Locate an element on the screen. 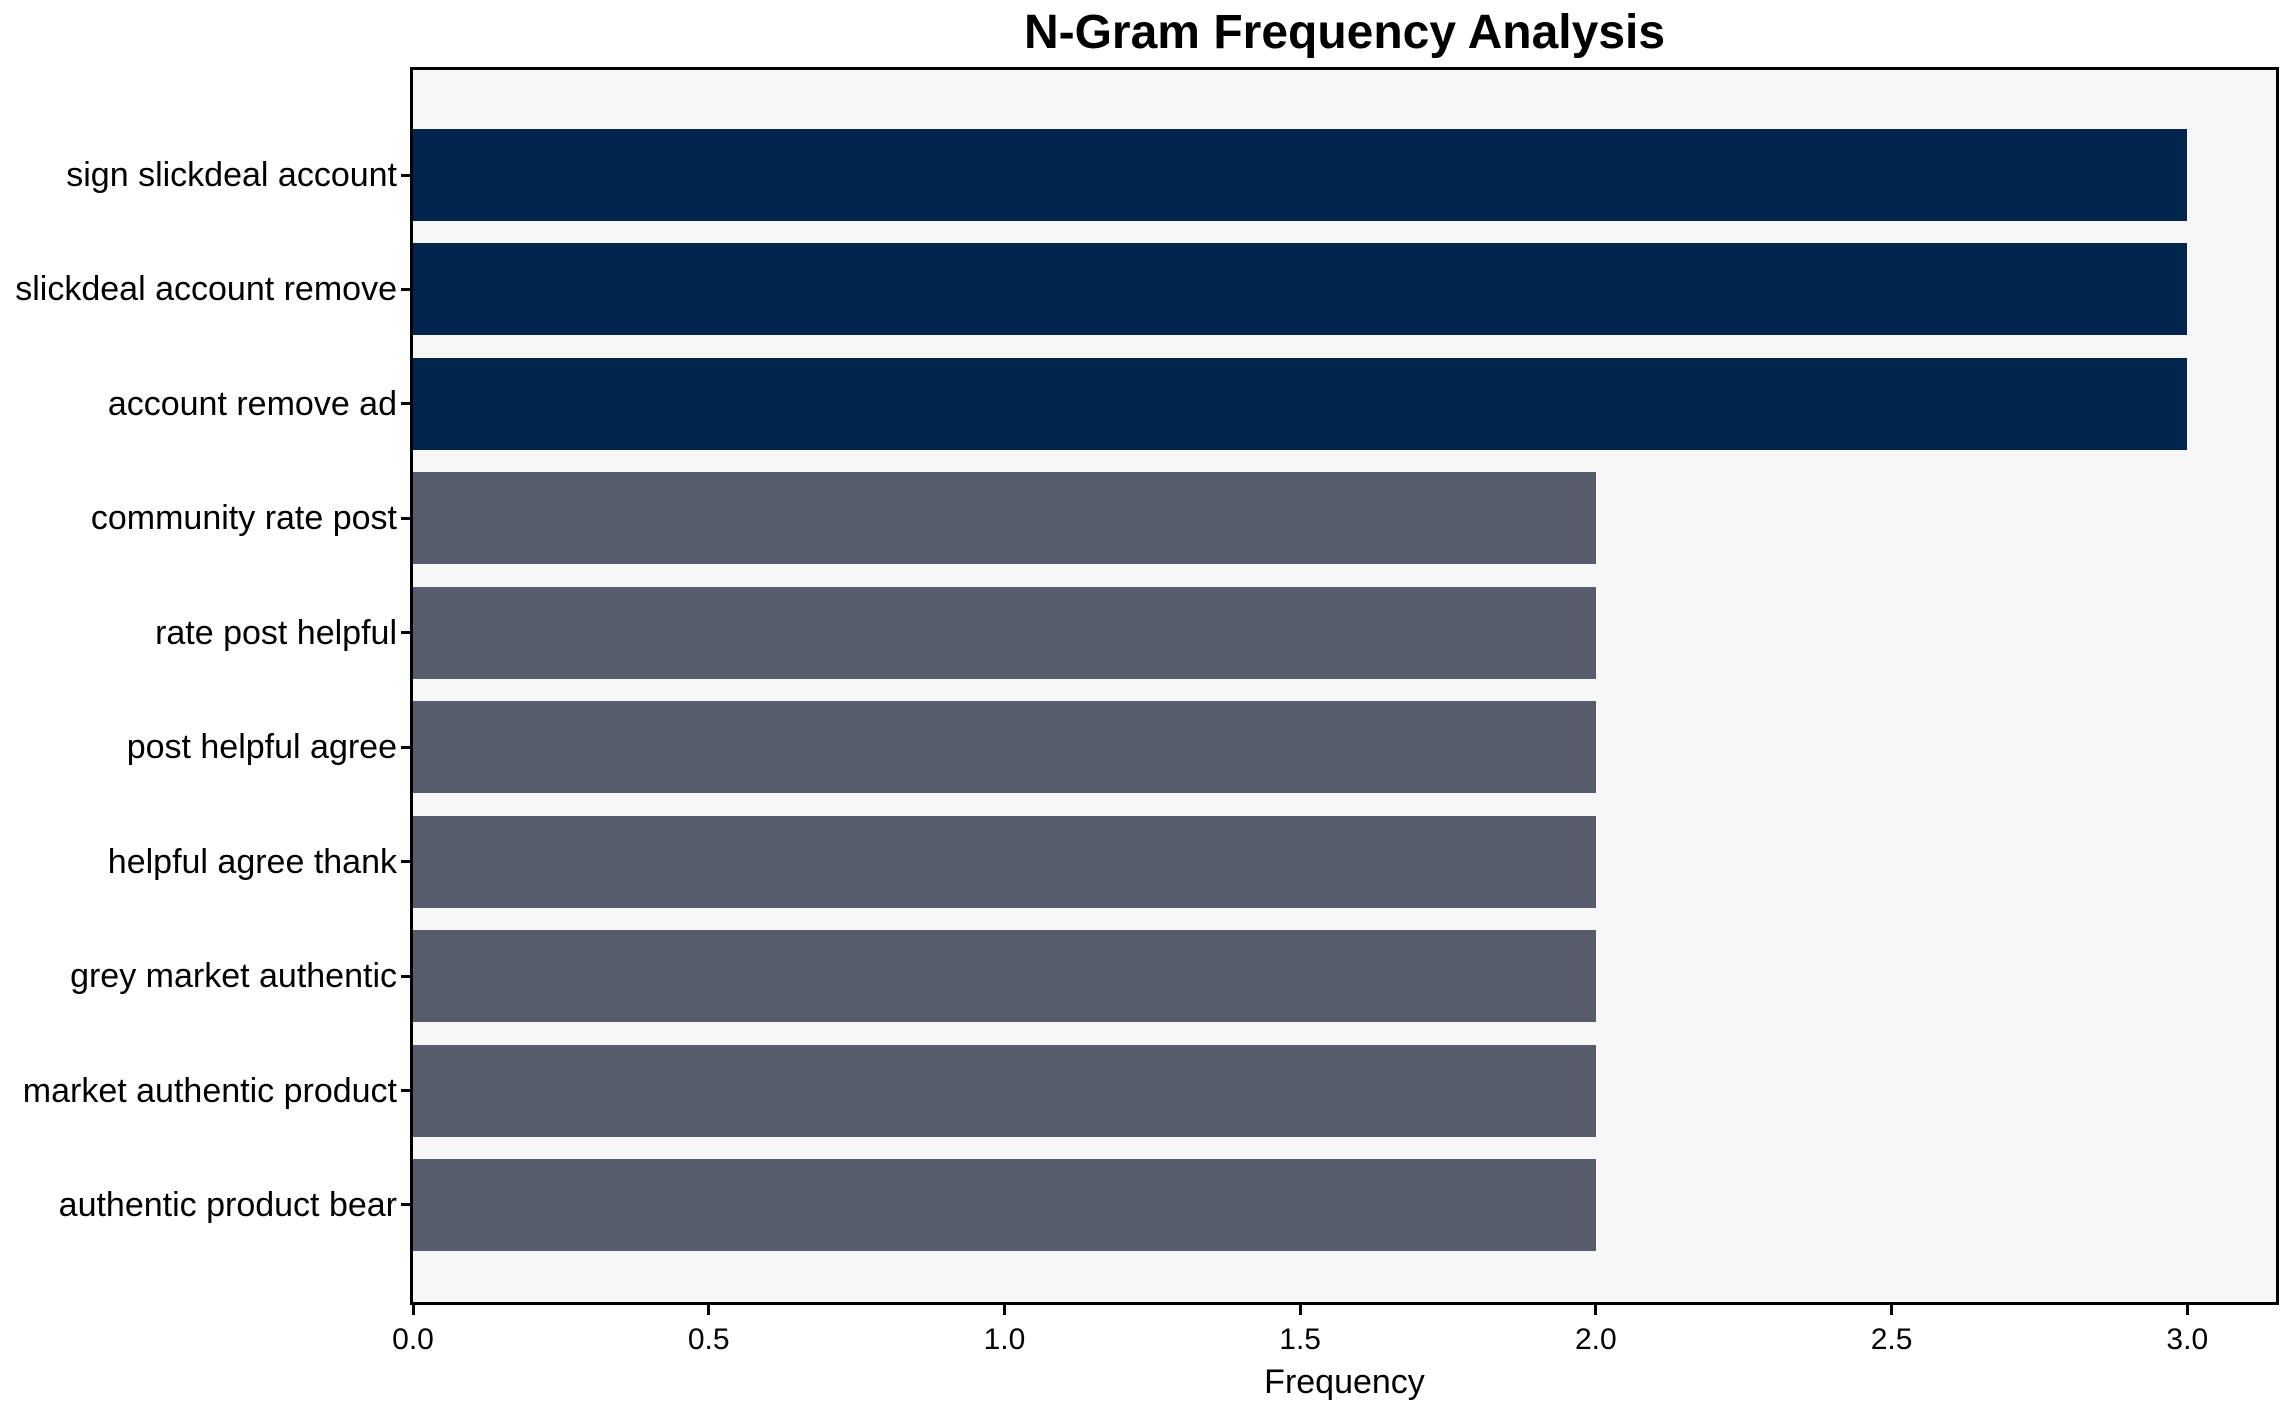  x-tick-label: 0.5 is located at coordinates (708, 1339).